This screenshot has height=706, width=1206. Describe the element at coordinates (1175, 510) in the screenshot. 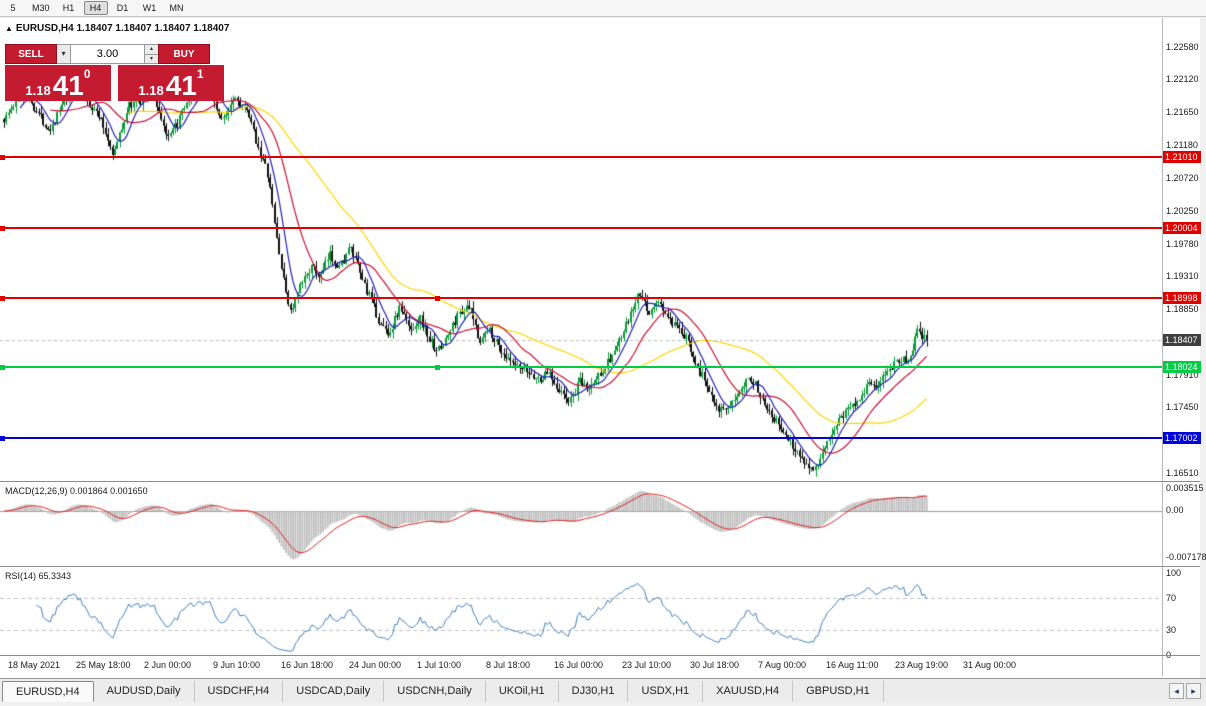

I see `macd-axis-label: 0.00` at that location.